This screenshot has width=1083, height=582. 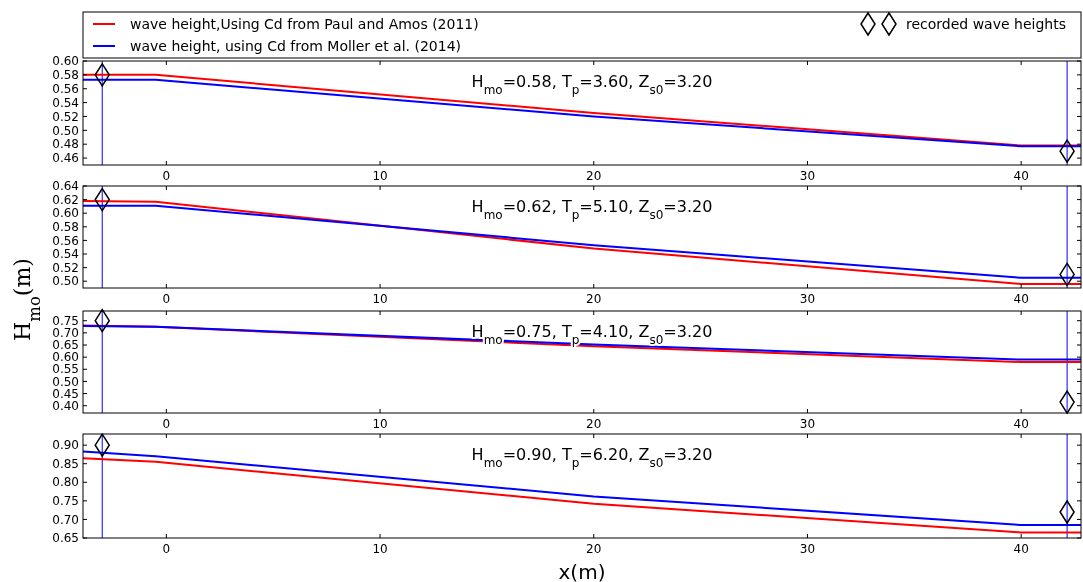 What do you see at coordinates (986, 23) in the screenshot?
I see `legend-label: recorded wave heights` at bounding box center [986, 23].